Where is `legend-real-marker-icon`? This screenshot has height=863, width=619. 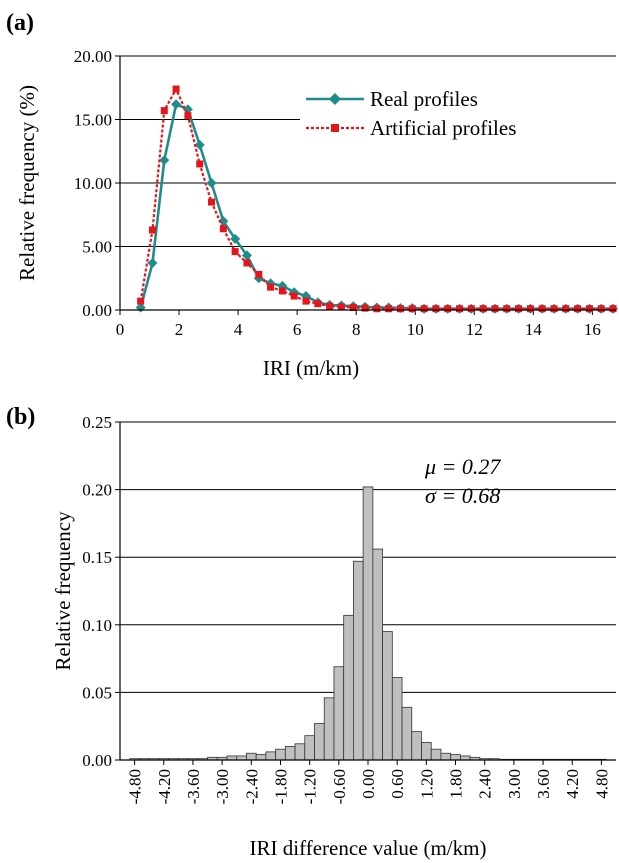 legend-real-marker-icon is located at coordinates (335, 99).